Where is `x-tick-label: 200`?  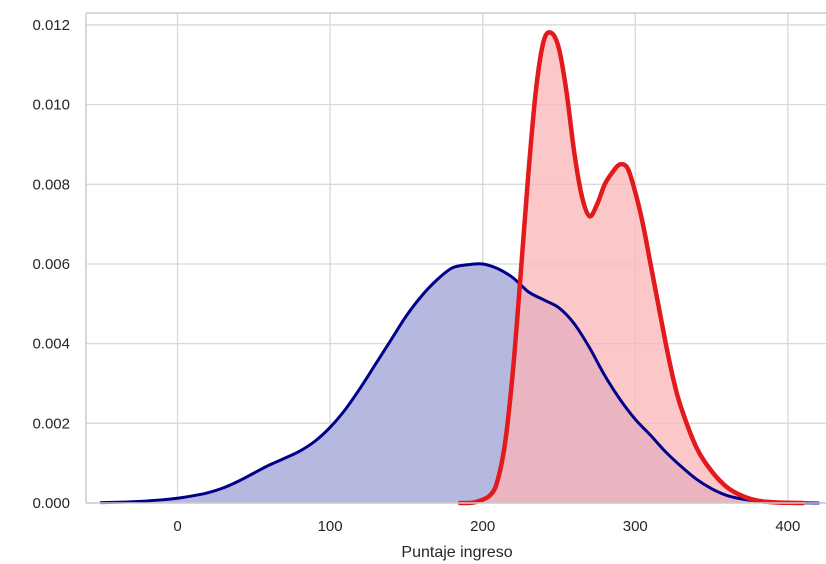 x-tick-label: 200 is located at coordinates (482, 526).